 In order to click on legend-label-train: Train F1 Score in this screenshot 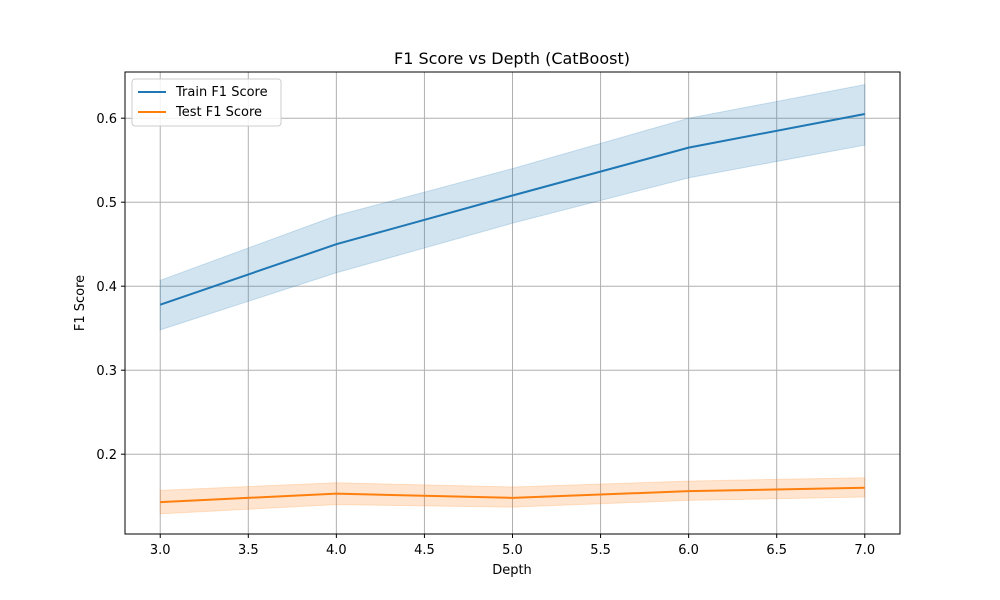, I will do `click(221, 92)`.